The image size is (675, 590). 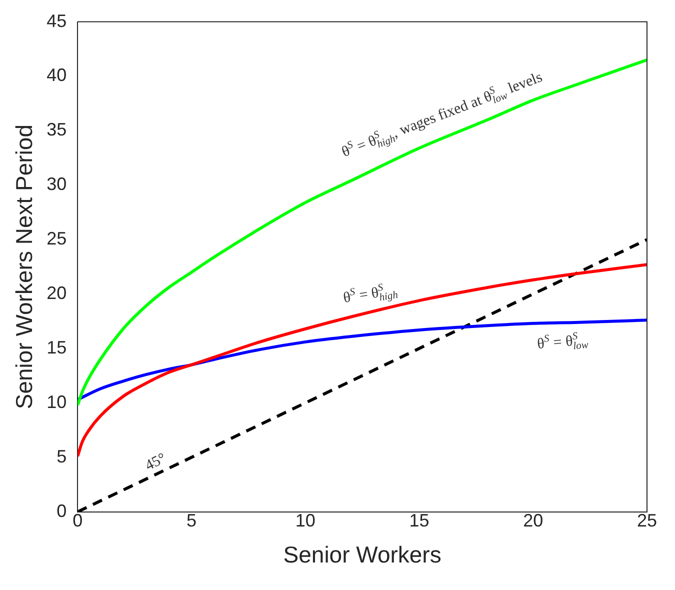 I want to click on x-tick-label: 0, so click(x=77, y=520).